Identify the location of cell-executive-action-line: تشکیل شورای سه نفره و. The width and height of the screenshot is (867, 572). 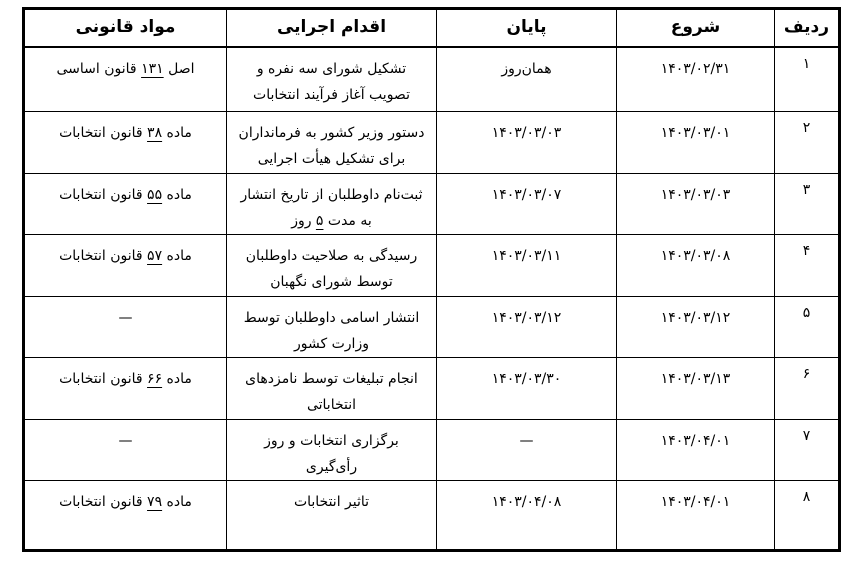
(331, 68).